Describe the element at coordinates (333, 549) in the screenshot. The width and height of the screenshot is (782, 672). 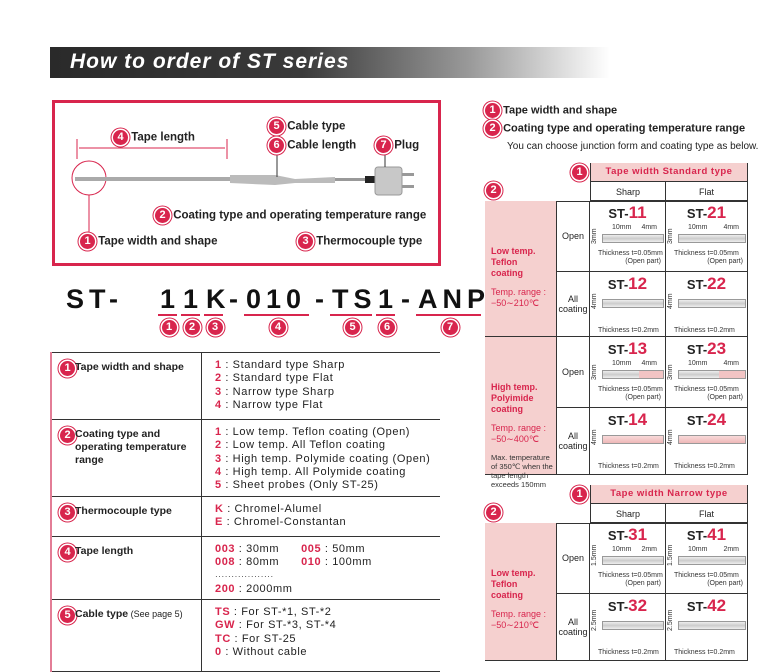
I see `option-pair: 005 : 50mm` at that location.